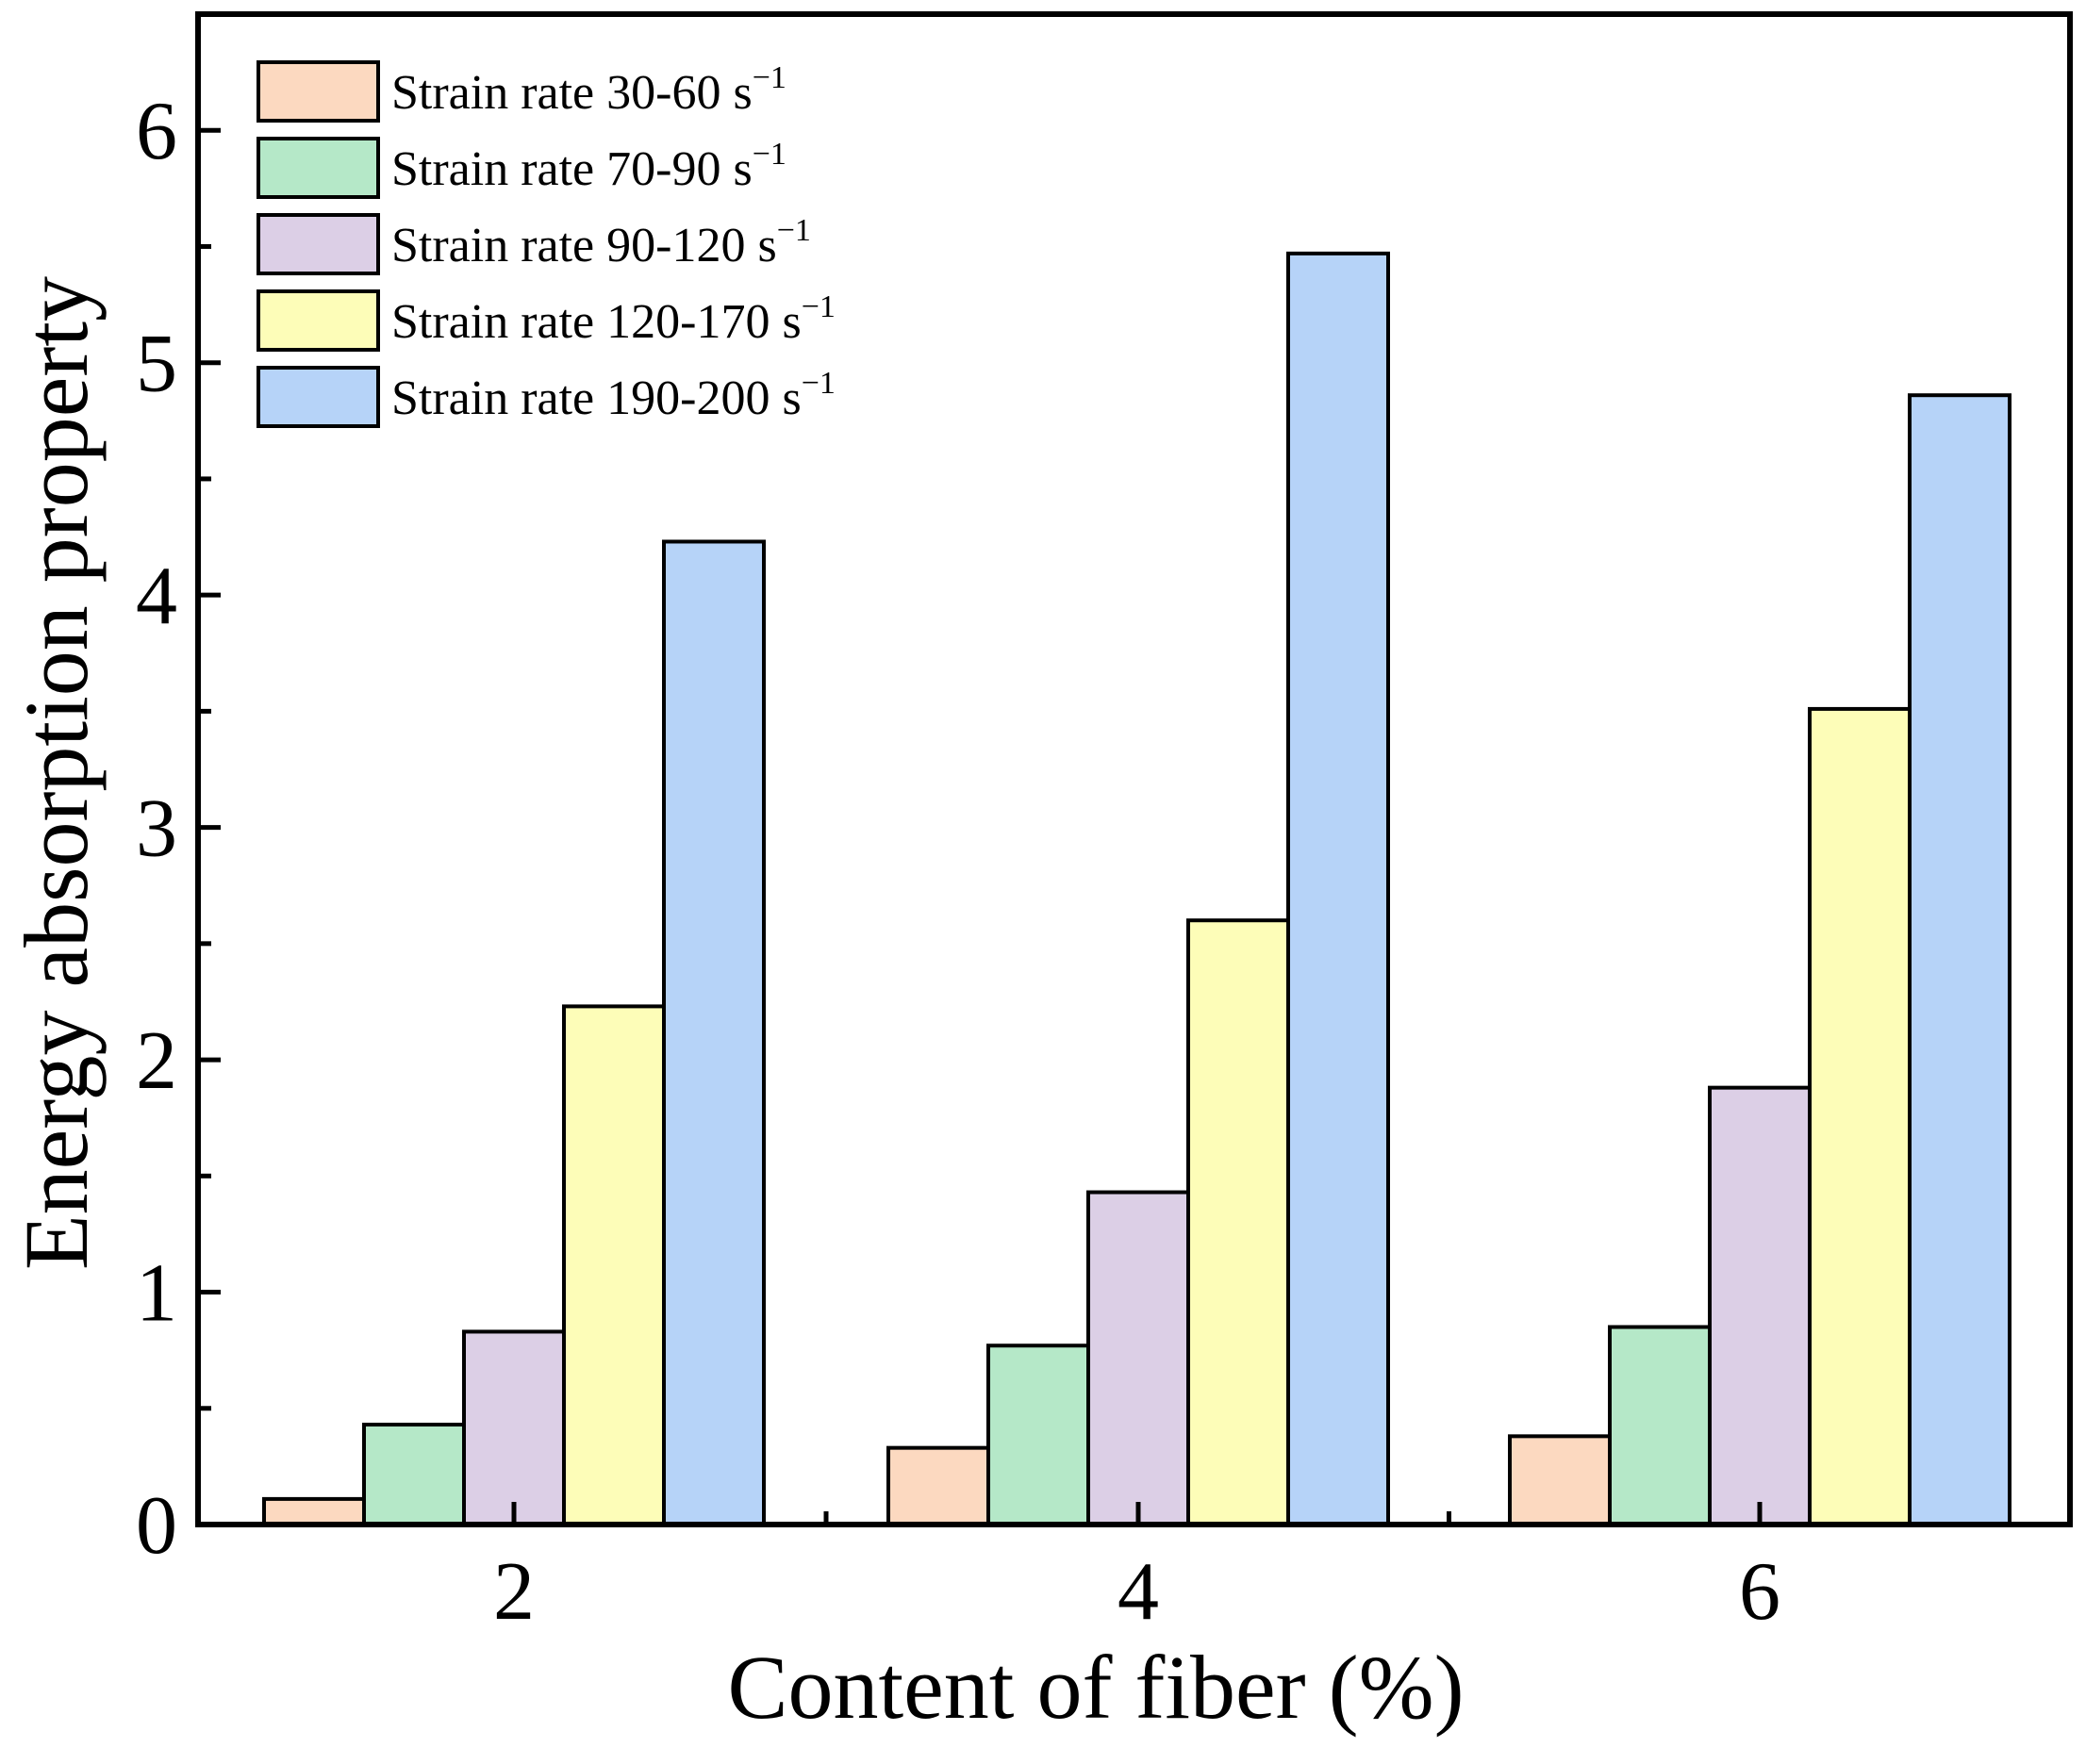 This screenshot has height=1764, width=2086. I want to click on x-tick-label: 2, so click(514, 1592).